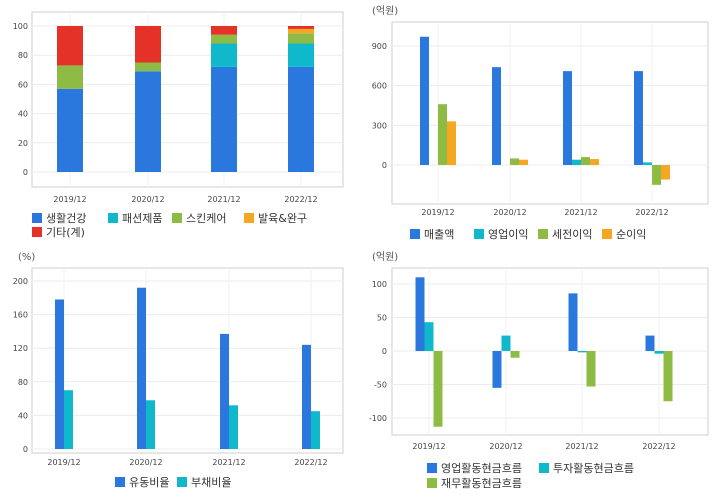 The height and width of the screenshot is (496, 720). I want to click on legend-label: 부채비율, so click(211, 482).